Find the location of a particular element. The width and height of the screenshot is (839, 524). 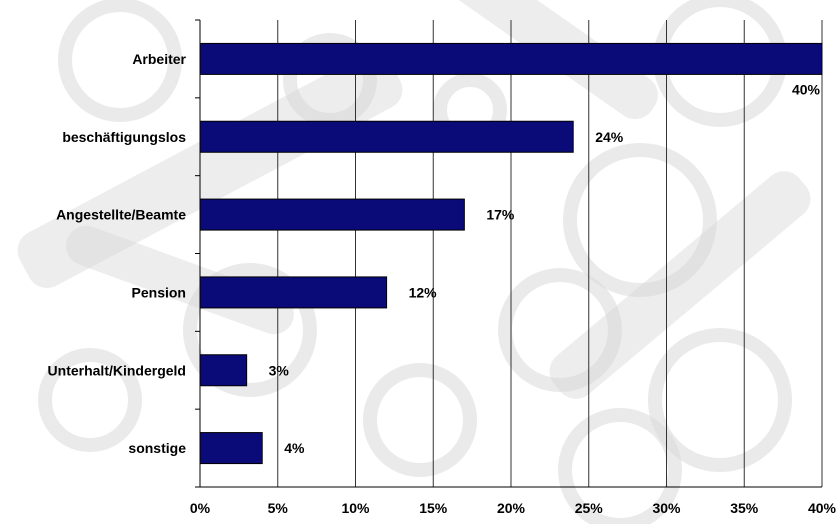

data-label: 40% is located at coordinates (806, 89).